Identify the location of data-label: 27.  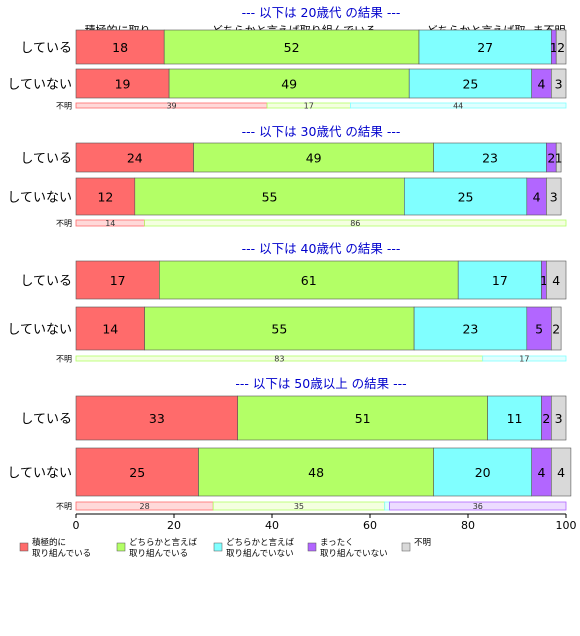
(485, 47).